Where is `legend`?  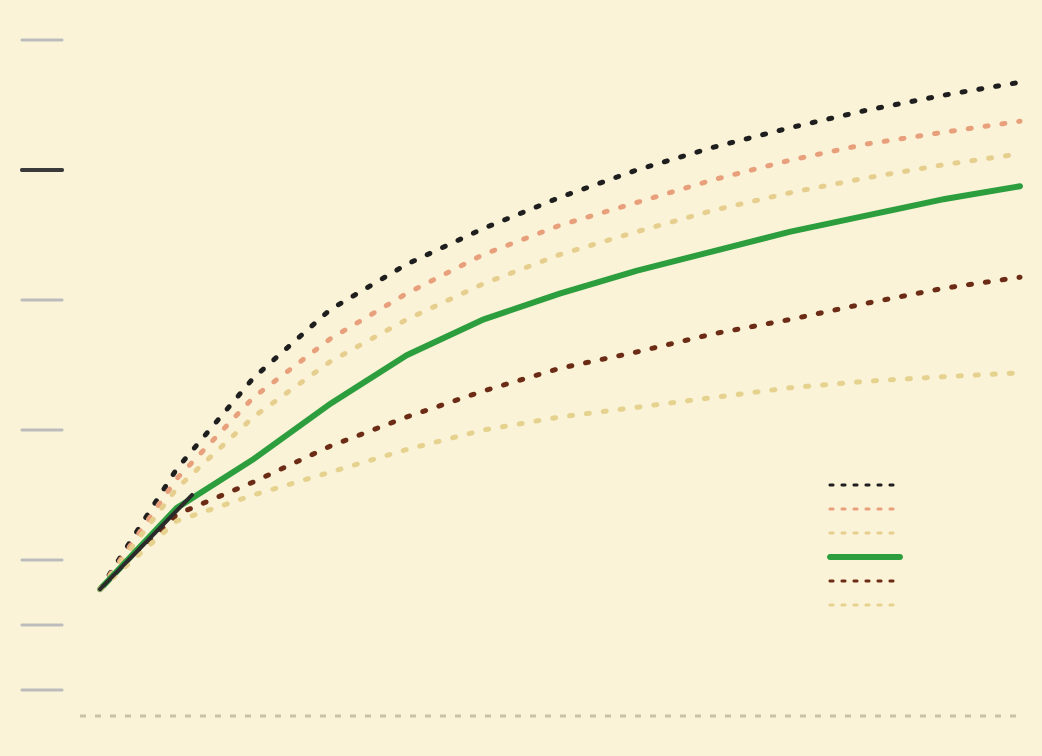
legend is located at coordinates (865, 545).